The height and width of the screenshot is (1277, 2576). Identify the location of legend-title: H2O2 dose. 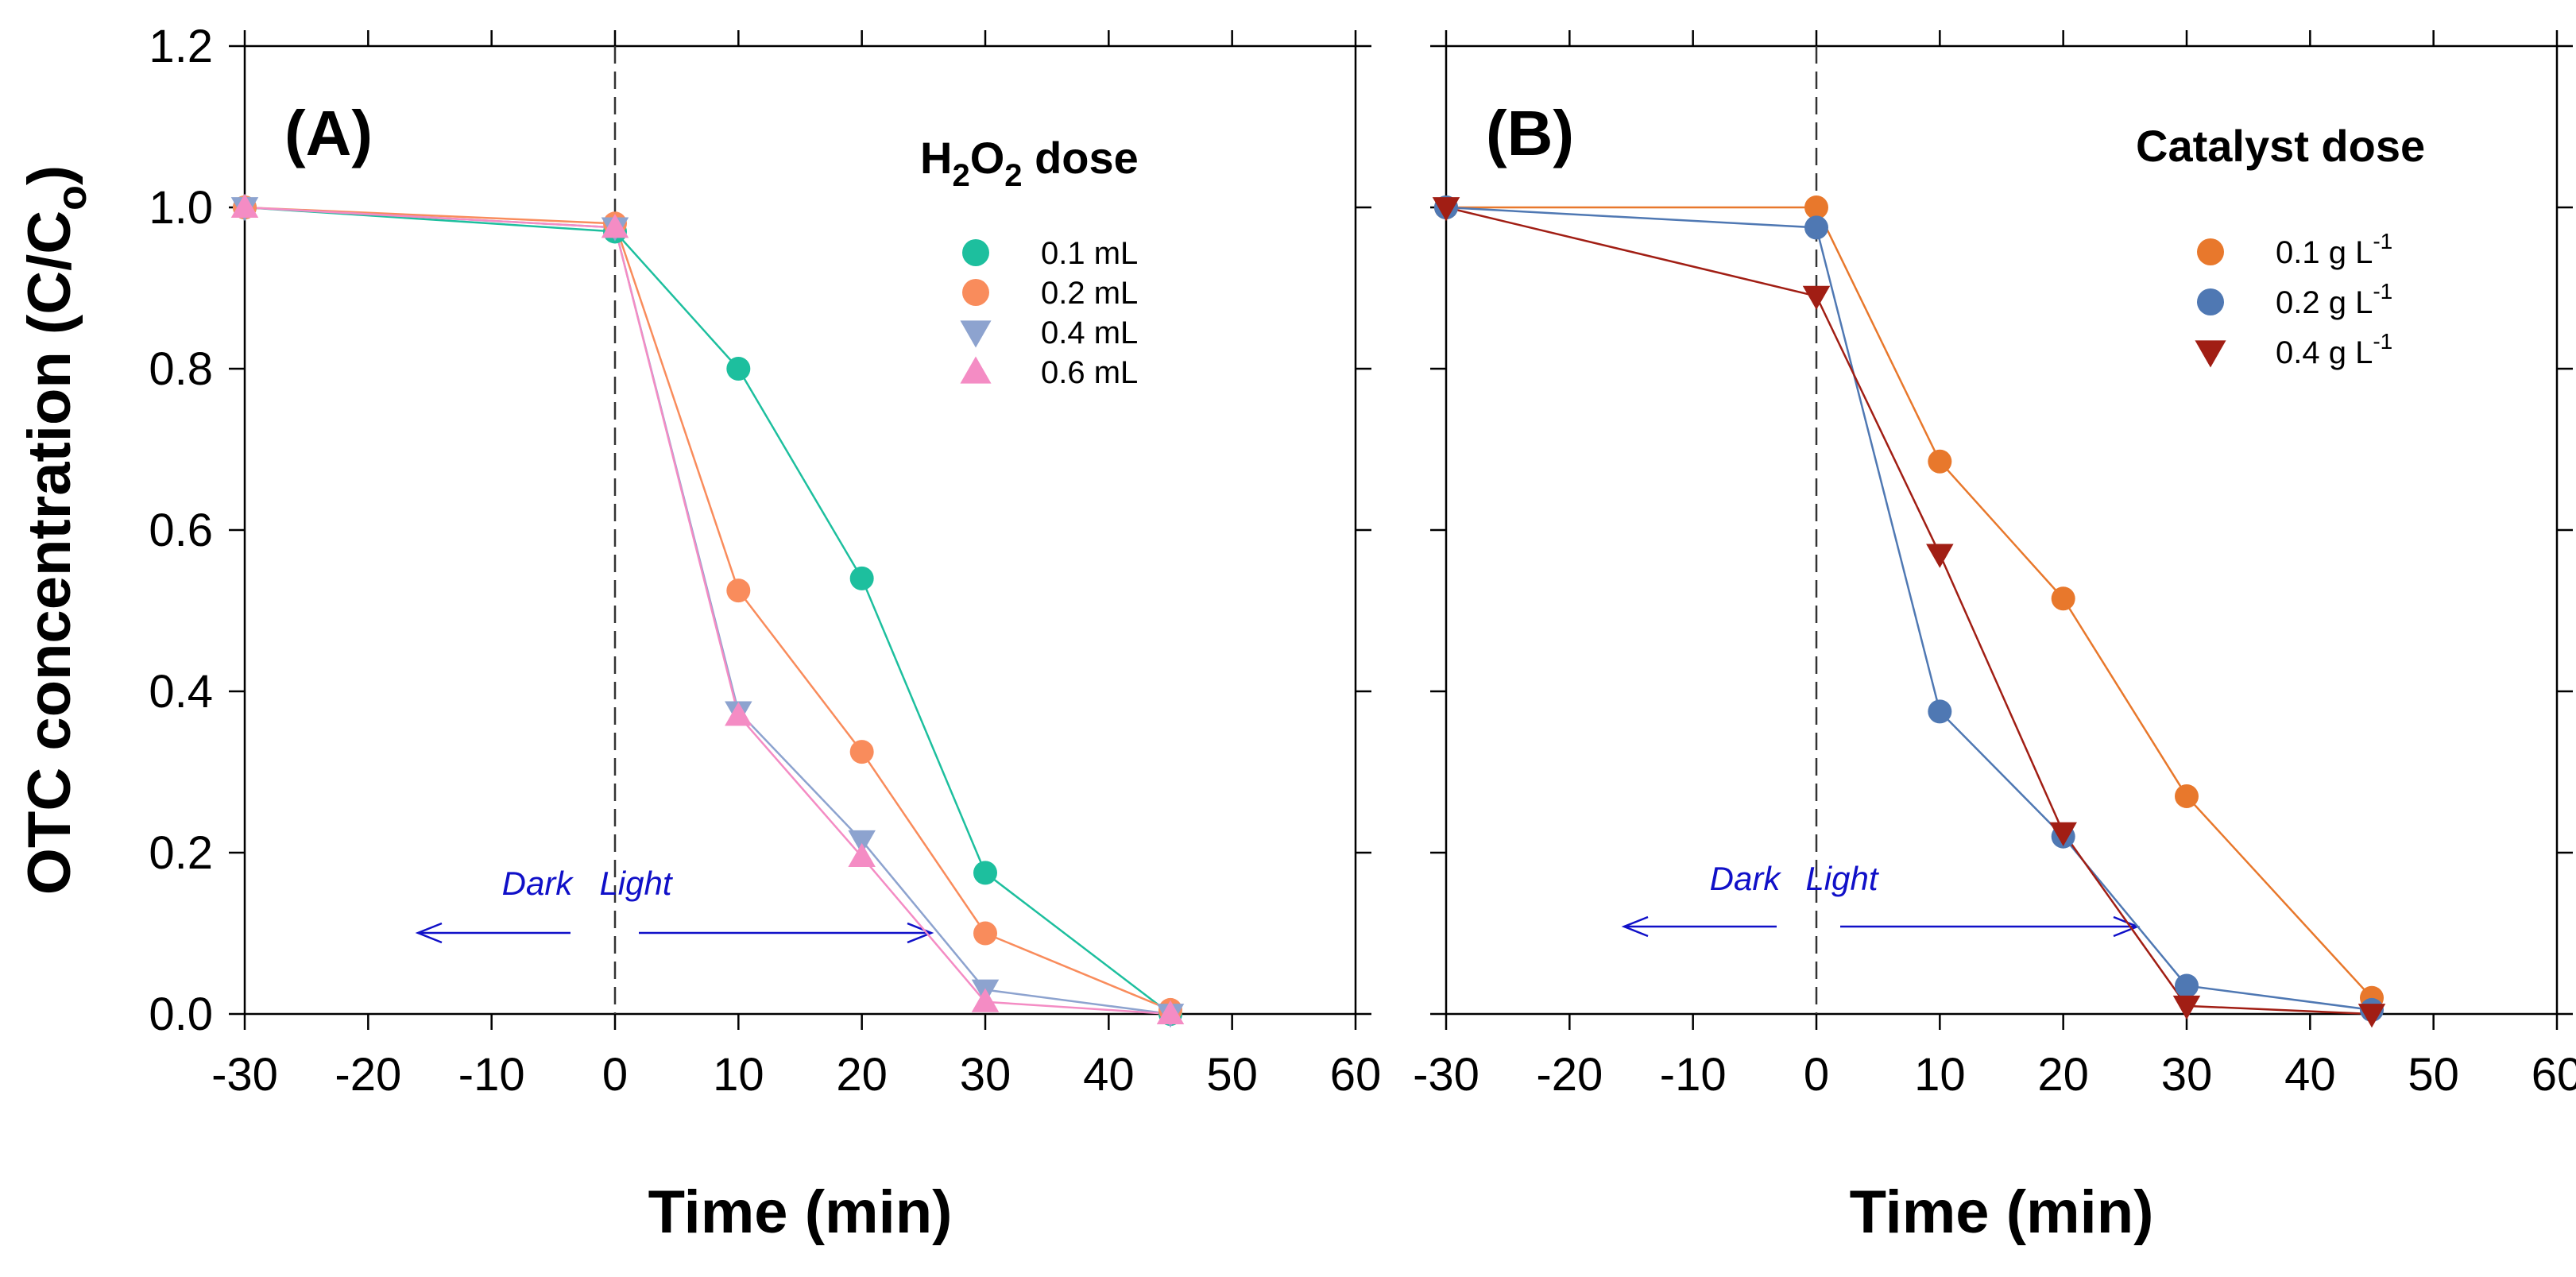
(1029, 163).